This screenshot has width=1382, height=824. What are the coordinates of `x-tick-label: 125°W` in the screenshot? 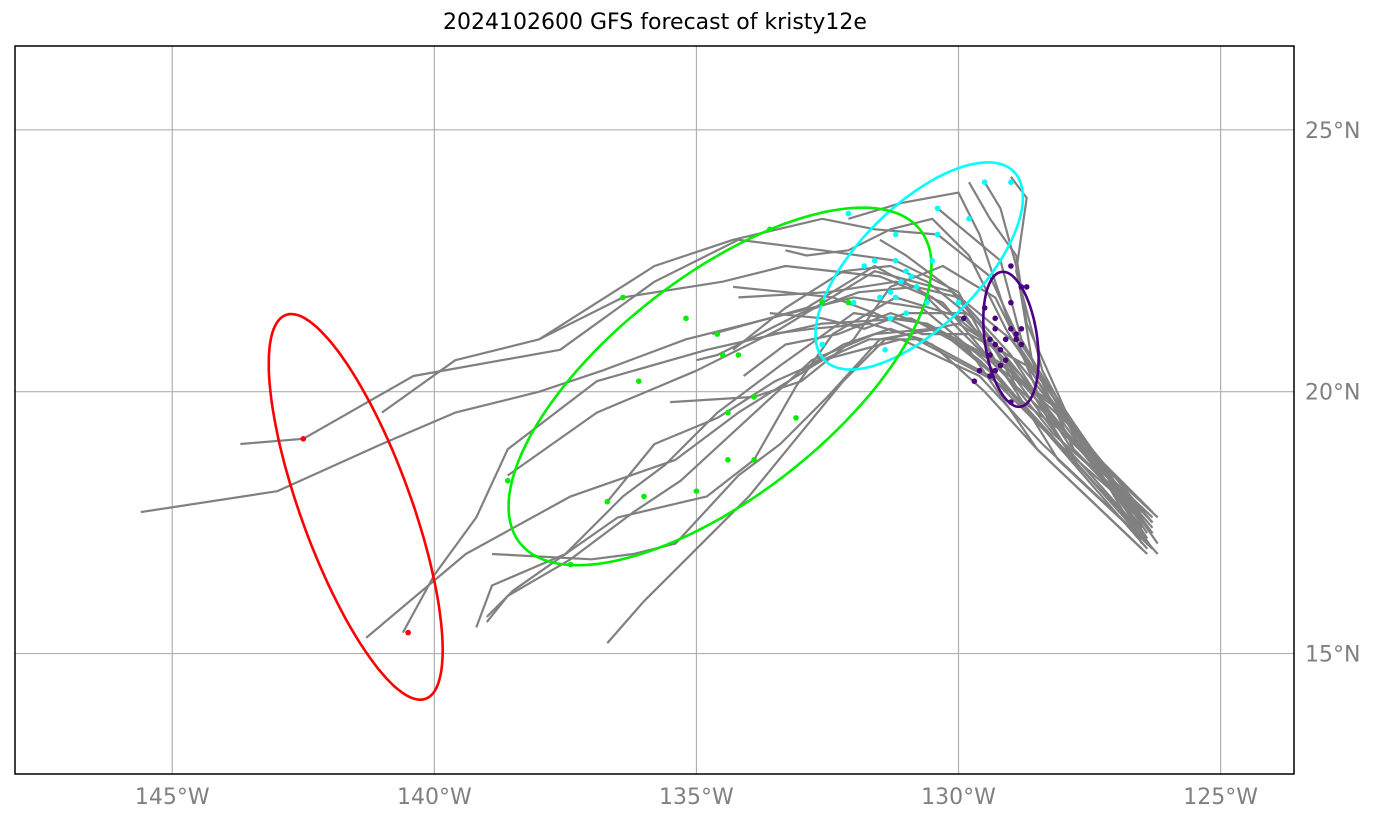 It's located at (1220, 797).